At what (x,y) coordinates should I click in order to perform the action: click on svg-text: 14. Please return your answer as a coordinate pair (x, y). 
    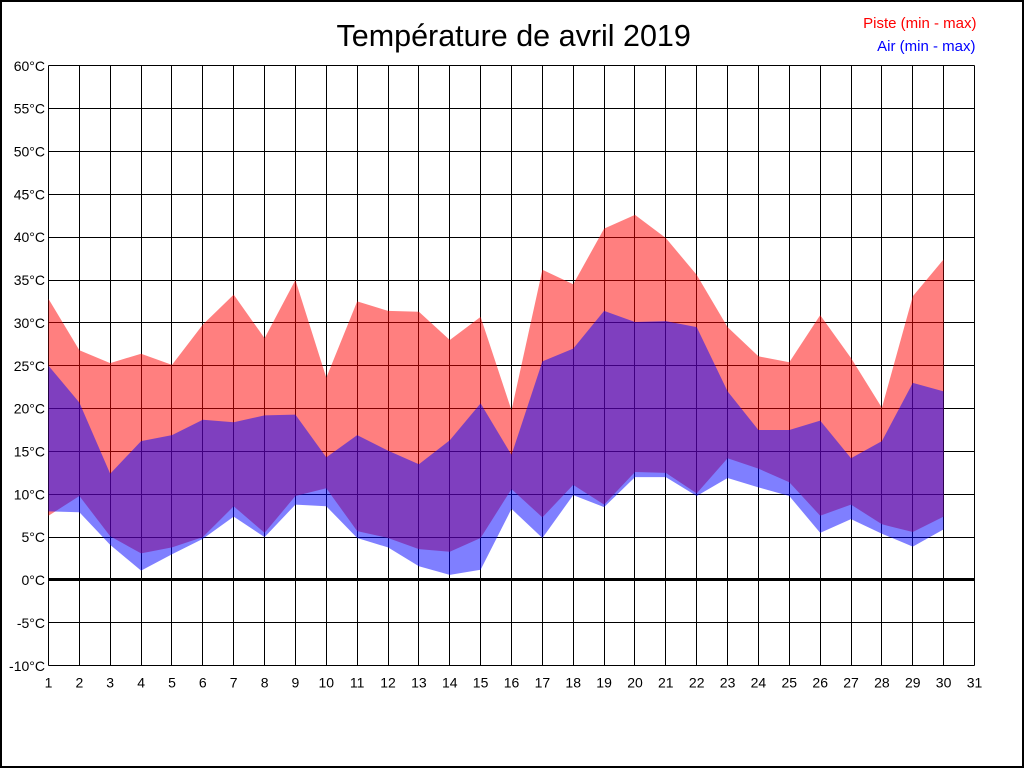
    Looking at the image, I should click on (450, 683).